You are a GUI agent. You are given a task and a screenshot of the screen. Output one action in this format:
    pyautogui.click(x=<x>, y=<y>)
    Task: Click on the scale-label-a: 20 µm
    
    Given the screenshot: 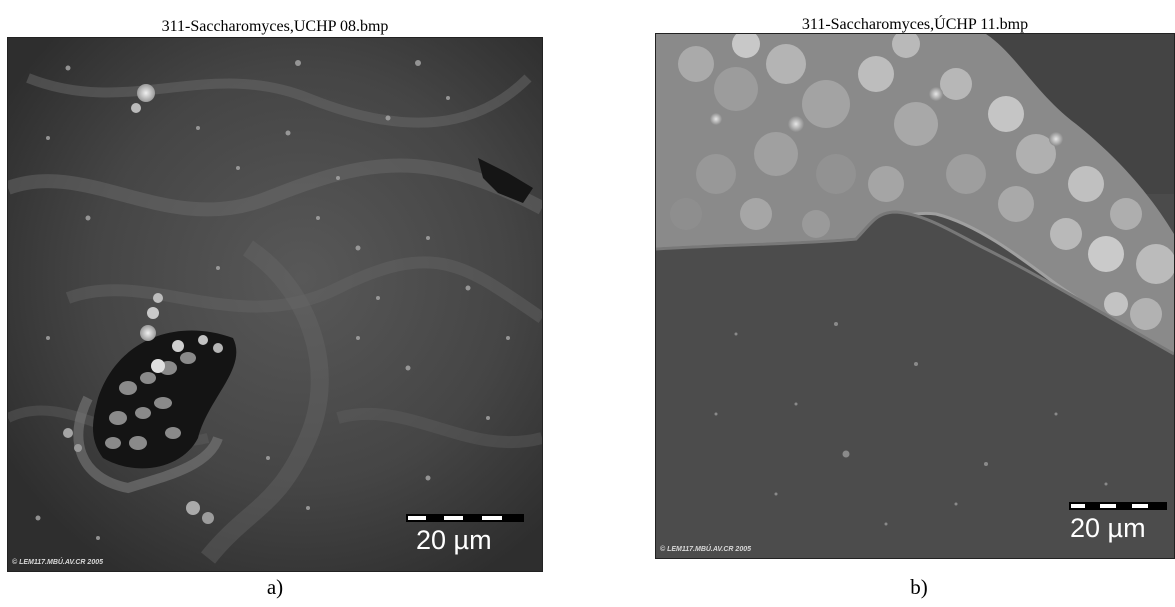 What is the action you would take?
    pyautogui.click(x=454, y=540)
    